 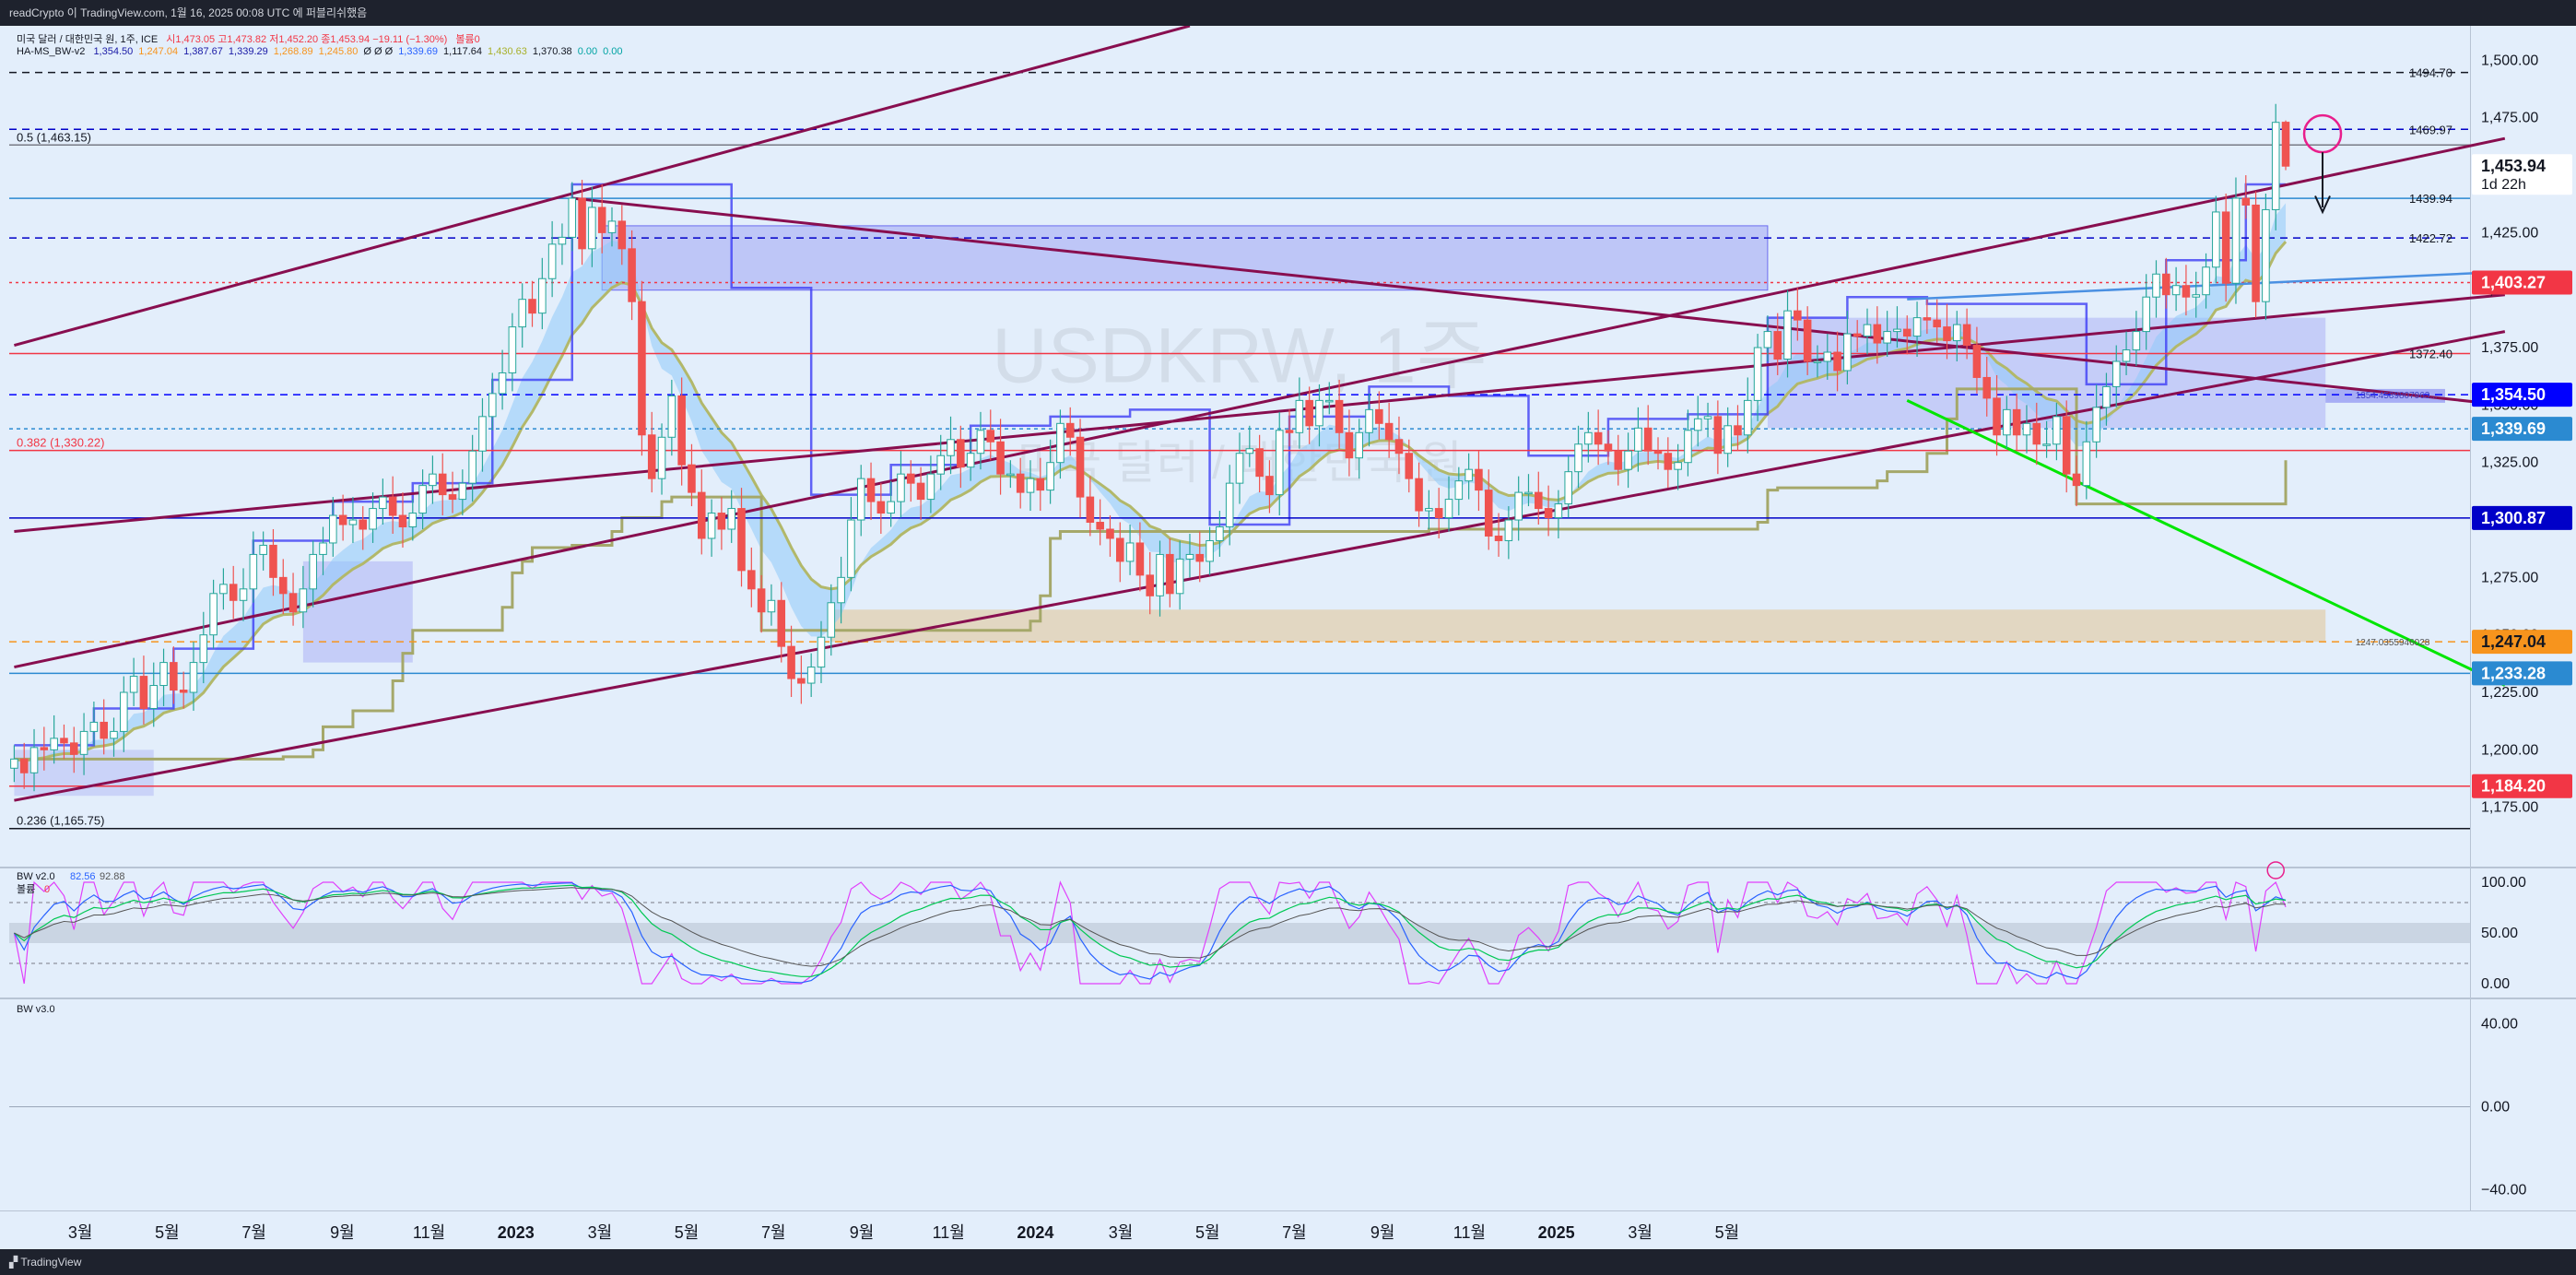 What do you see at coordinates (1469, 1233) in the screenshot?
I see `time-axis-label: 11월` at bounding box center [1469, 1233].